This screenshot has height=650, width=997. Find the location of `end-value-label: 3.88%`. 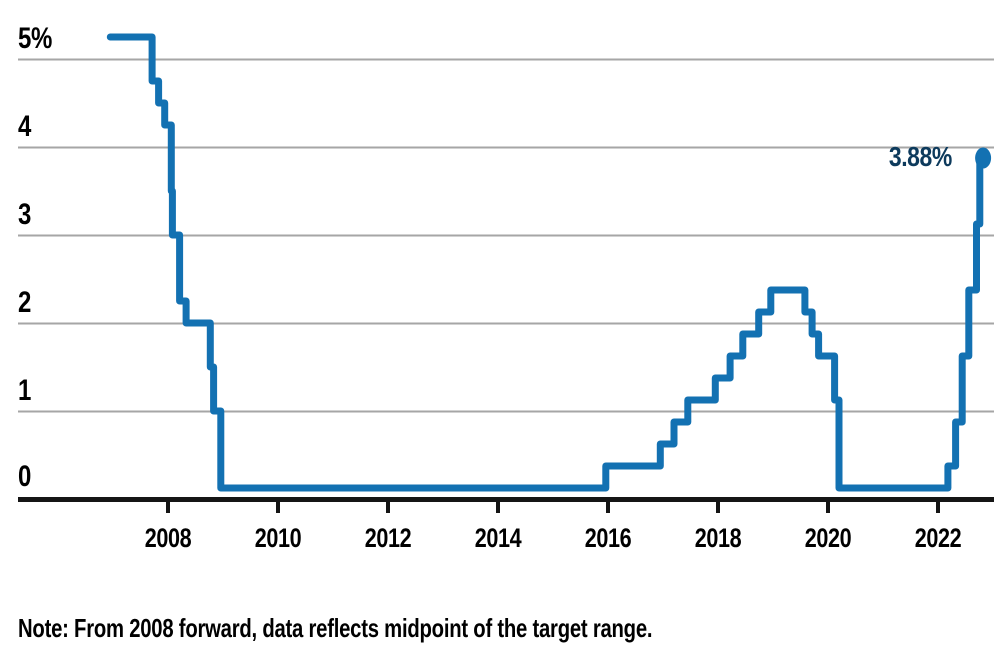

end-value-label: 3.88% is located at coordinates (913, 157).